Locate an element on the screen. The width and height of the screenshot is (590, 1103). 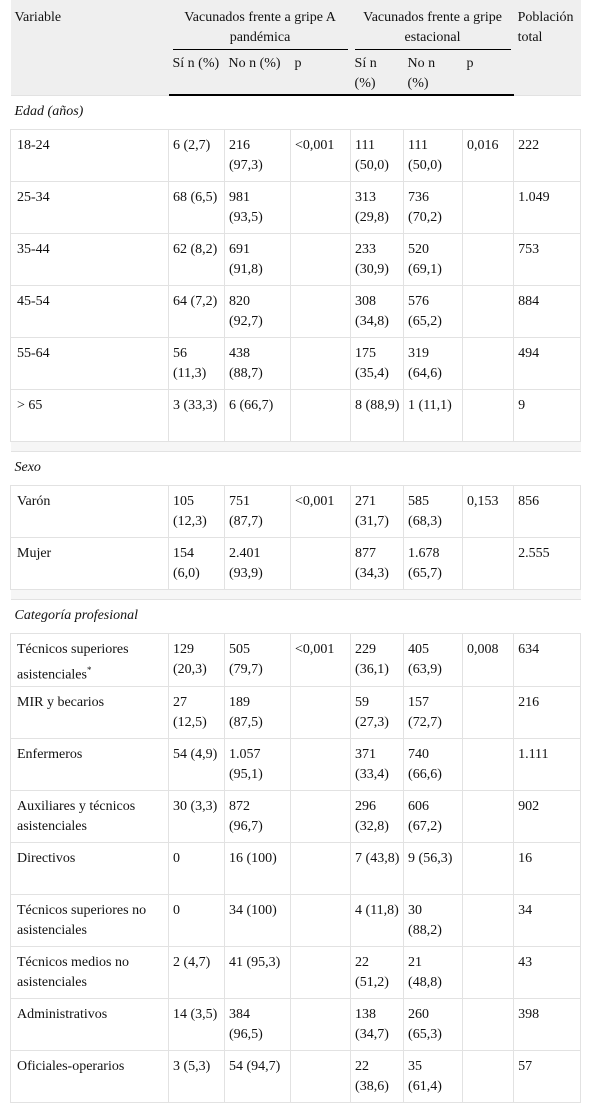
row-label: 55-64 is located at coordinates (89, 363).